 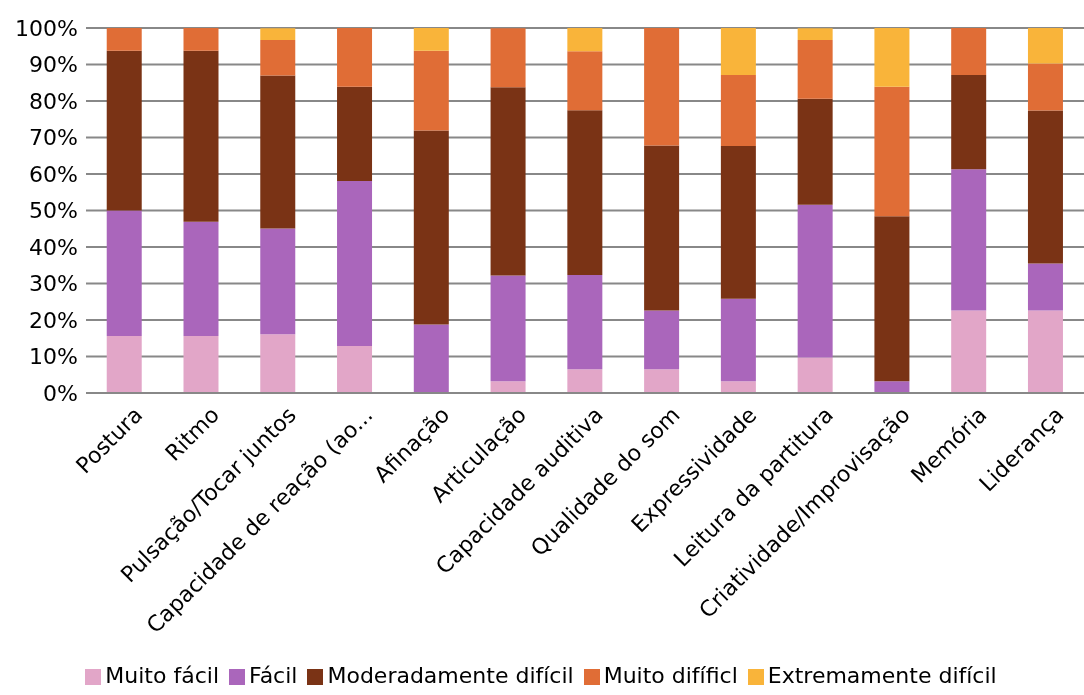 What do you see at coordinates (53, 211) in the screenshot?
I see `y-tick-label: 50%` at bounding box center [53, 211].